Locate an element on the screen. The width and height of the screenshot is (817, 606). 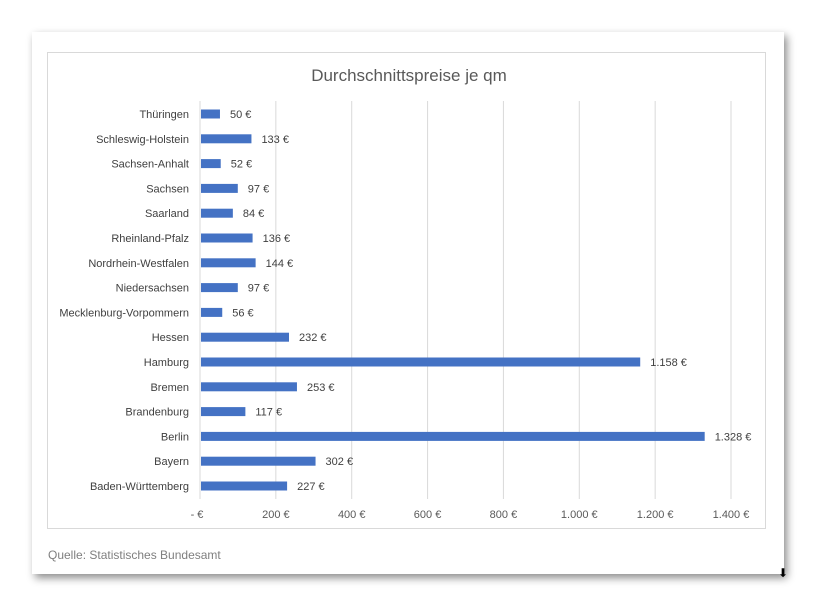
category-label: Niedersachsen is located at coordinates (152, 289).